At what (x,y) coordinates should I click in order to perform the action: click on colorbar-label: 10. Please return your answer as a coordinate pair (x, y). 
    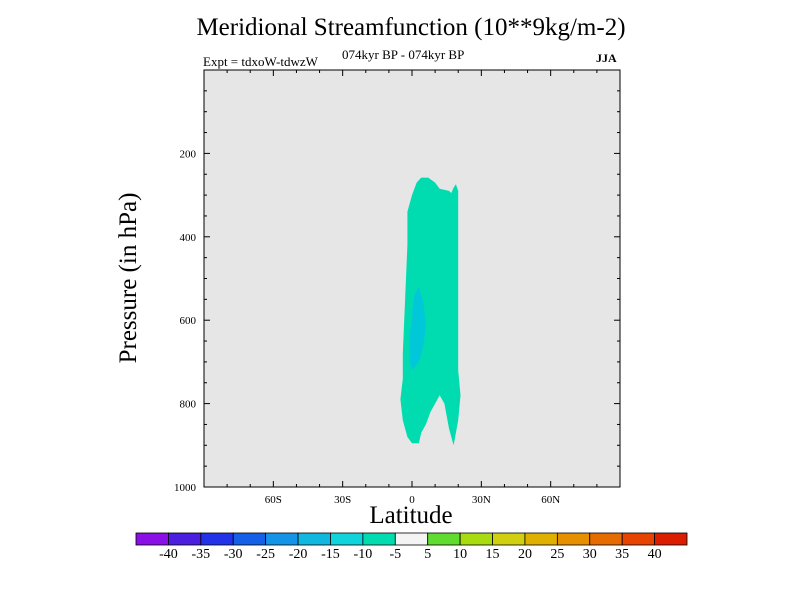
    Looking at the image, I should click on (460, 554).